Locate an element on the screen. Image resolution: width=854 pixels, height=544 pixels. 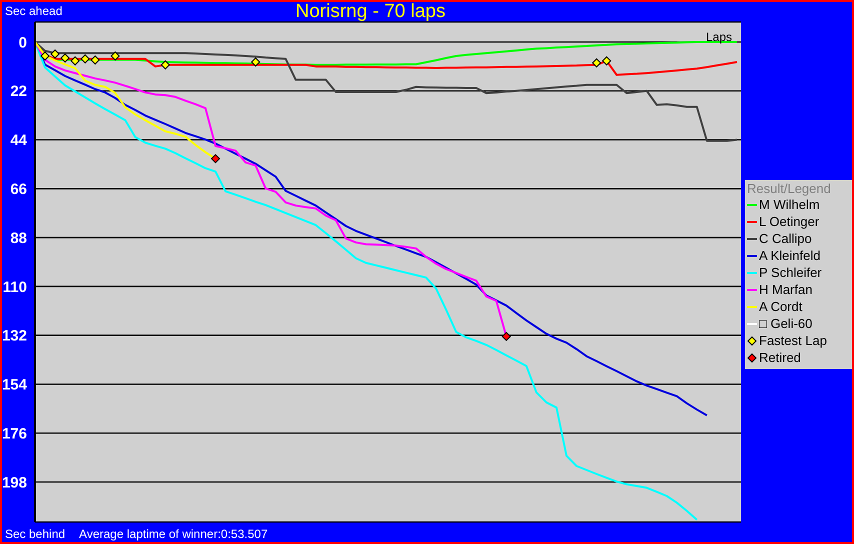
legend-label: C Callipo is located at coordinates (785, 238).